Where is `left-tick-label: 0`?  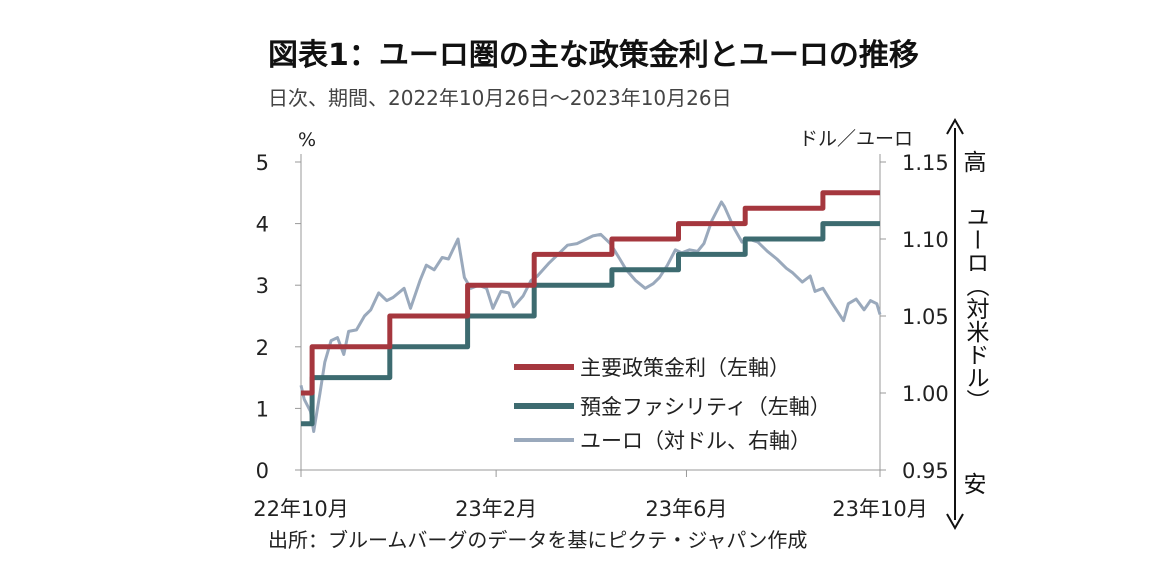
left-tick-label: 0 is located at coordinates (262, 471).